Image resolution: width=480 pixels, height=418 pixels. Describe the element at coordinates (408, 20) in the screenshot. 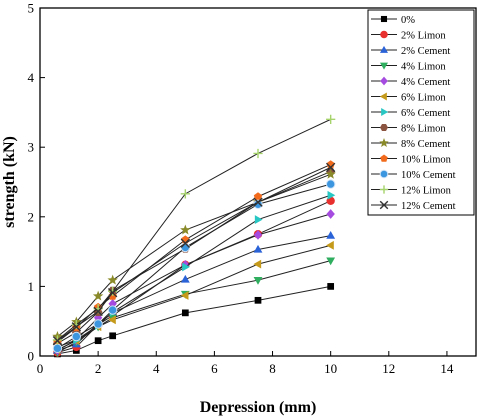

I see `legend-label: 0%` at that location.